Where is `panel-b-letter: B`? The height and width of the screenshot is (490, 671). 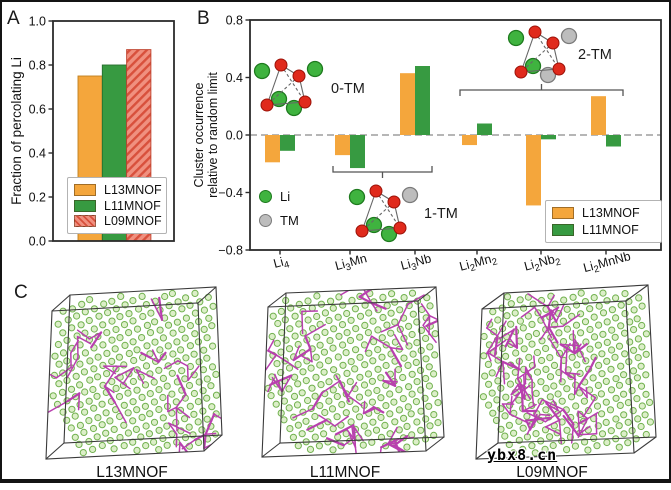 panel-b-letter: B is located at coordinates (203, 18).